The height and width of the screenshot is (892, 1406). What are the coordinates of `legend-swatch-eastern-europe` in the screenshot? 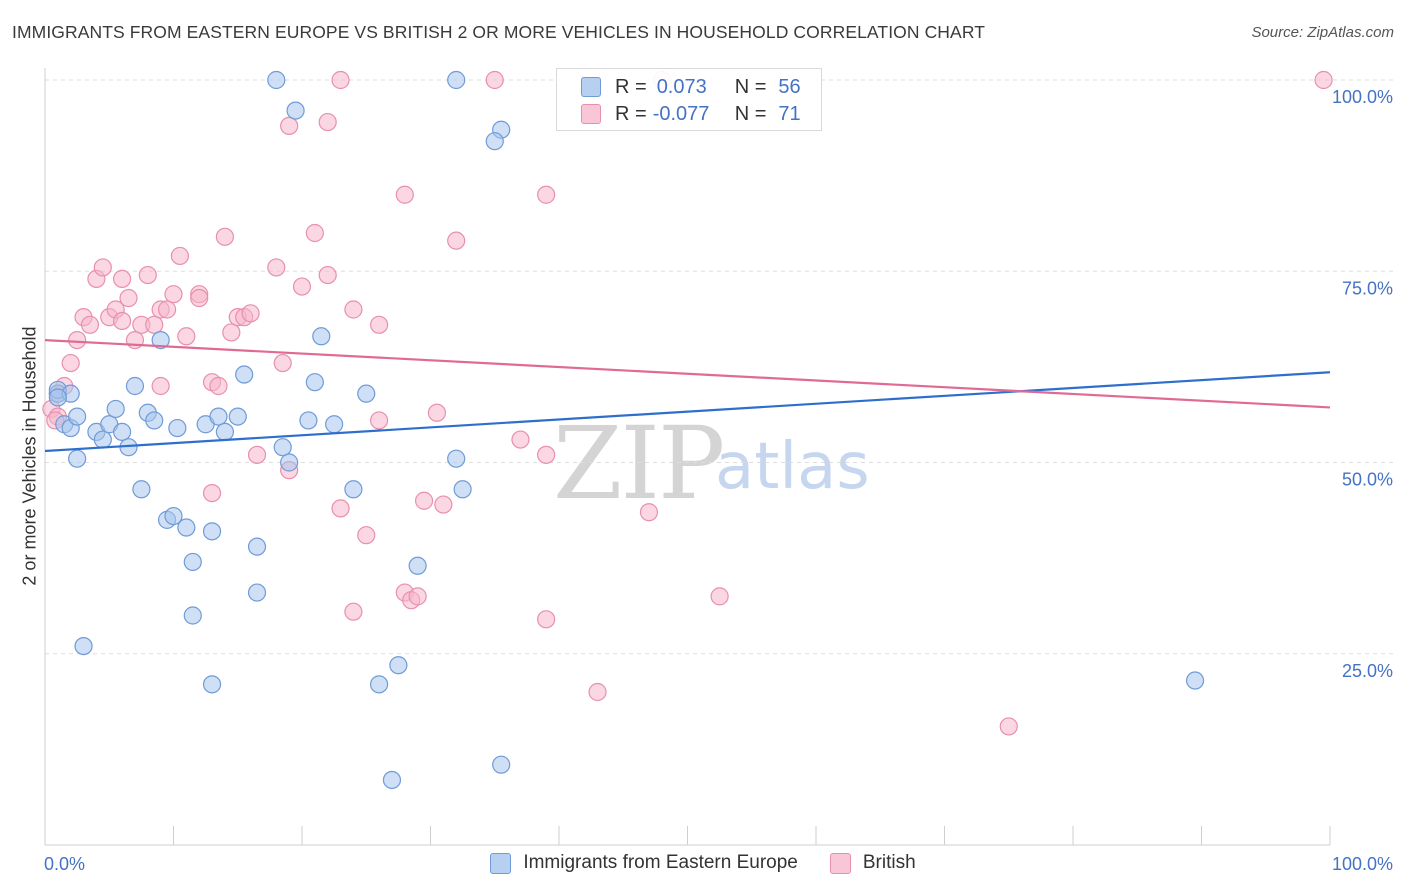 It's located at (591, 87).